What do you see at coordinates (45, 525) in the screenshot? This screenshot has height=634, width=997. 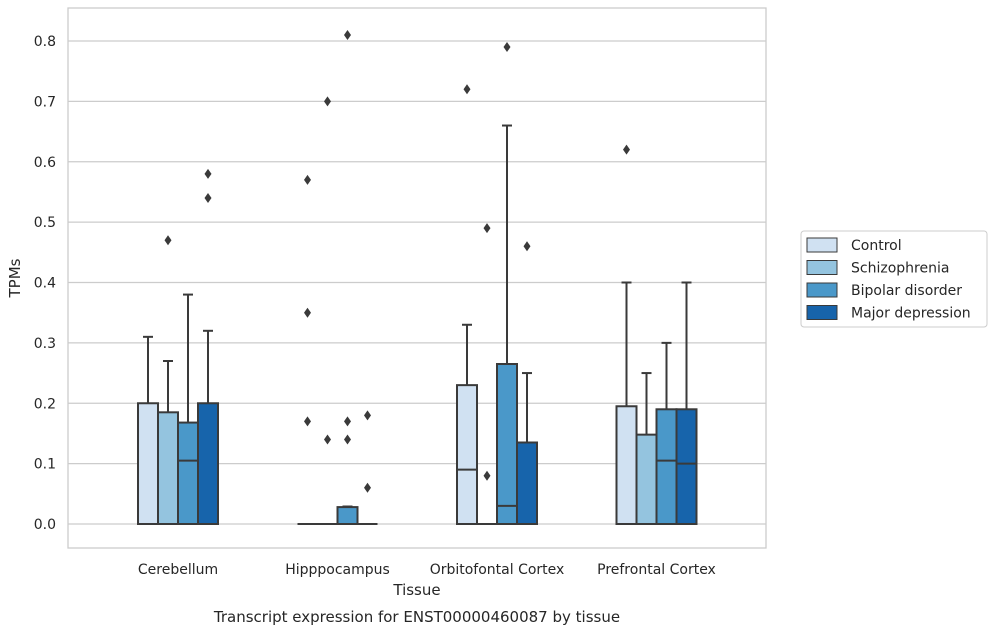 I see `y-tick-label: 0.0` at bounding box center [45, 525].